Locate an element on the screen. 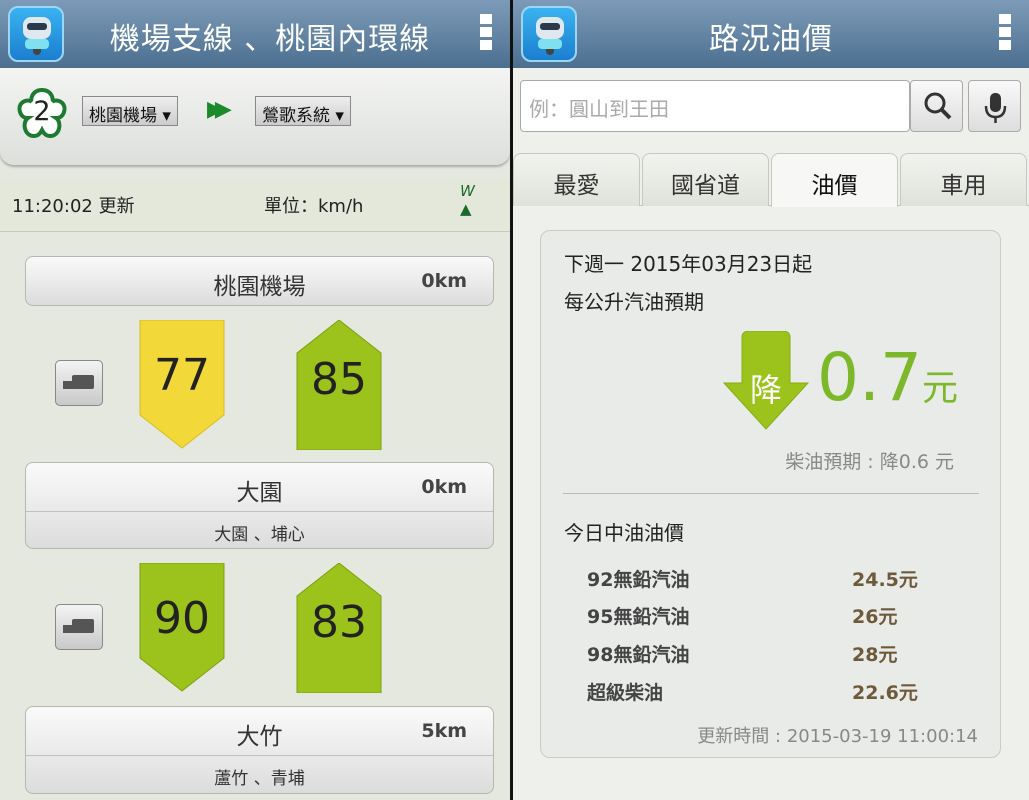 The width and height of the screenshot is (1029, 800). tab-favorites: 最愛 is located at coordinates (576, 179).